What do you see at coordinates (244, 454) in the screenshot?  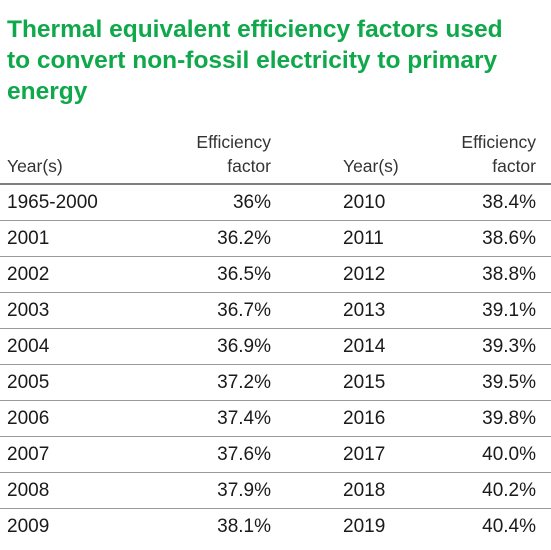 I see `factor-left-cell: 37.6%` at bounding box center [244, 454].